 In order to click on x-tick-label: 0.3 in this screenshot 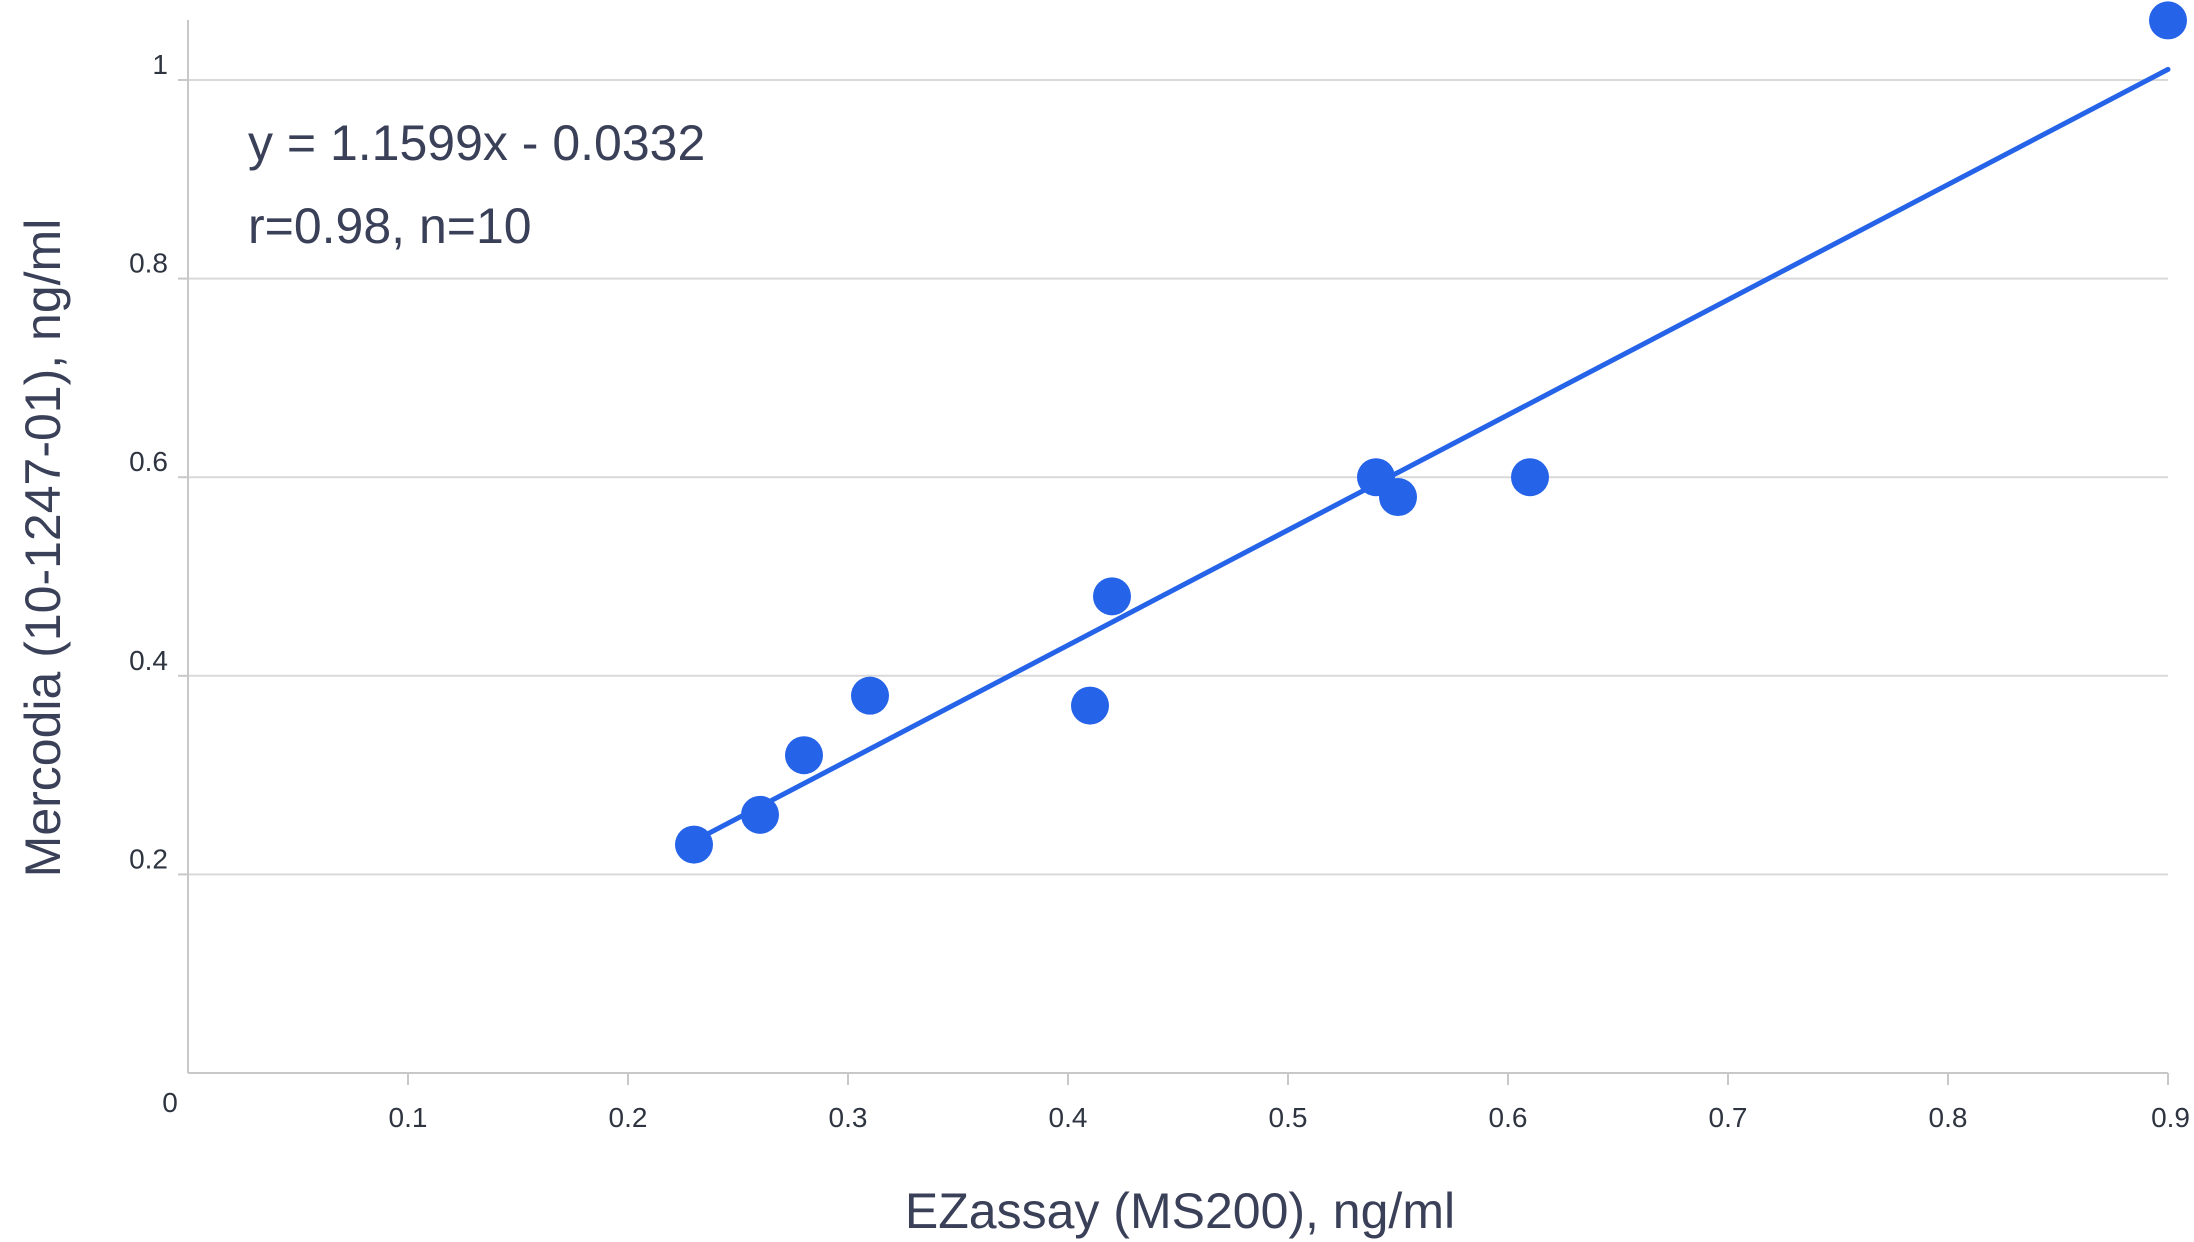, I will do `click(848, 1117)`.